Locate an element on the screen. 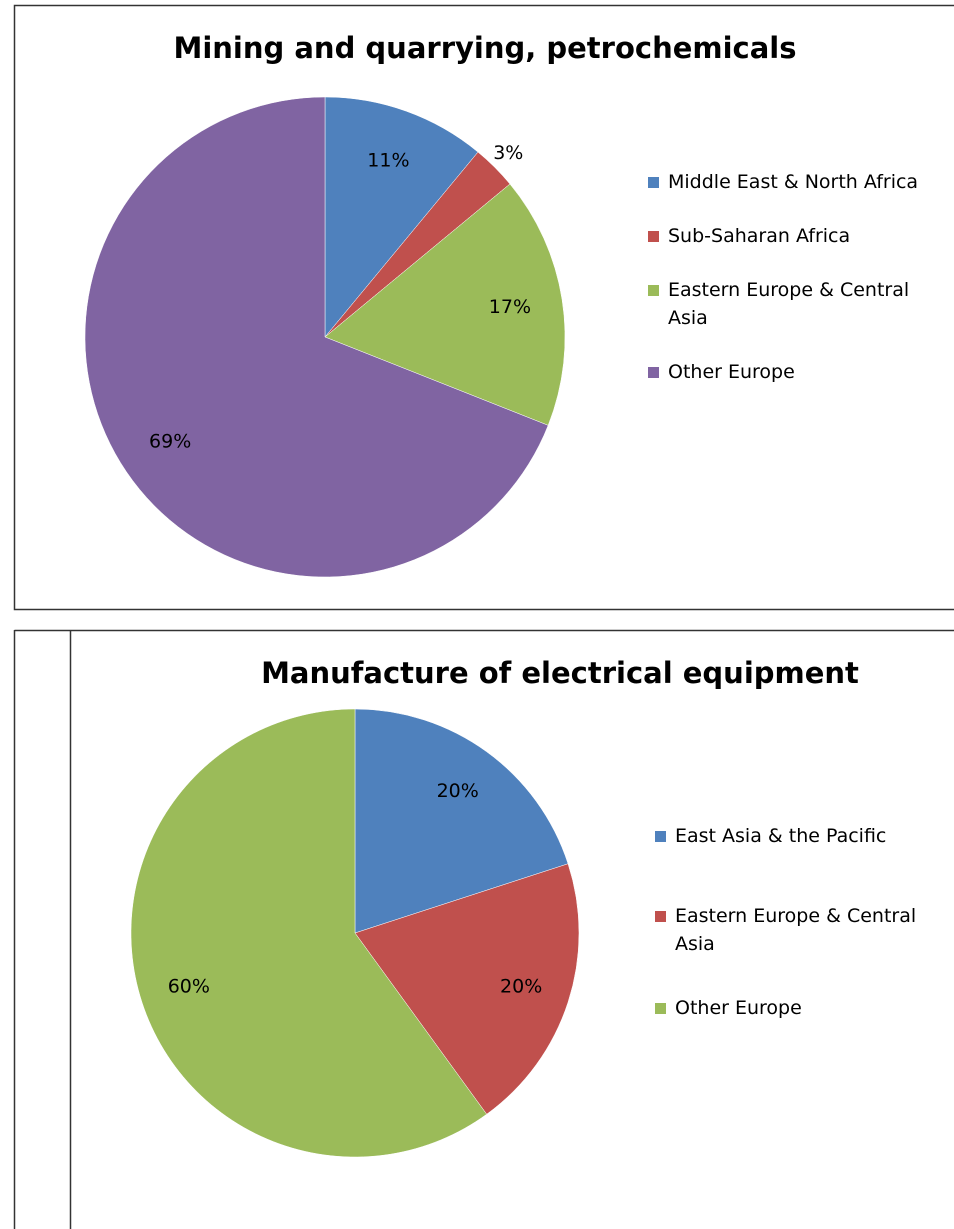 Image resolution: width=954 pixels, height=1229 pixels. legend-item: Sub-Saharan Africa is located at coordinates (798, 236).